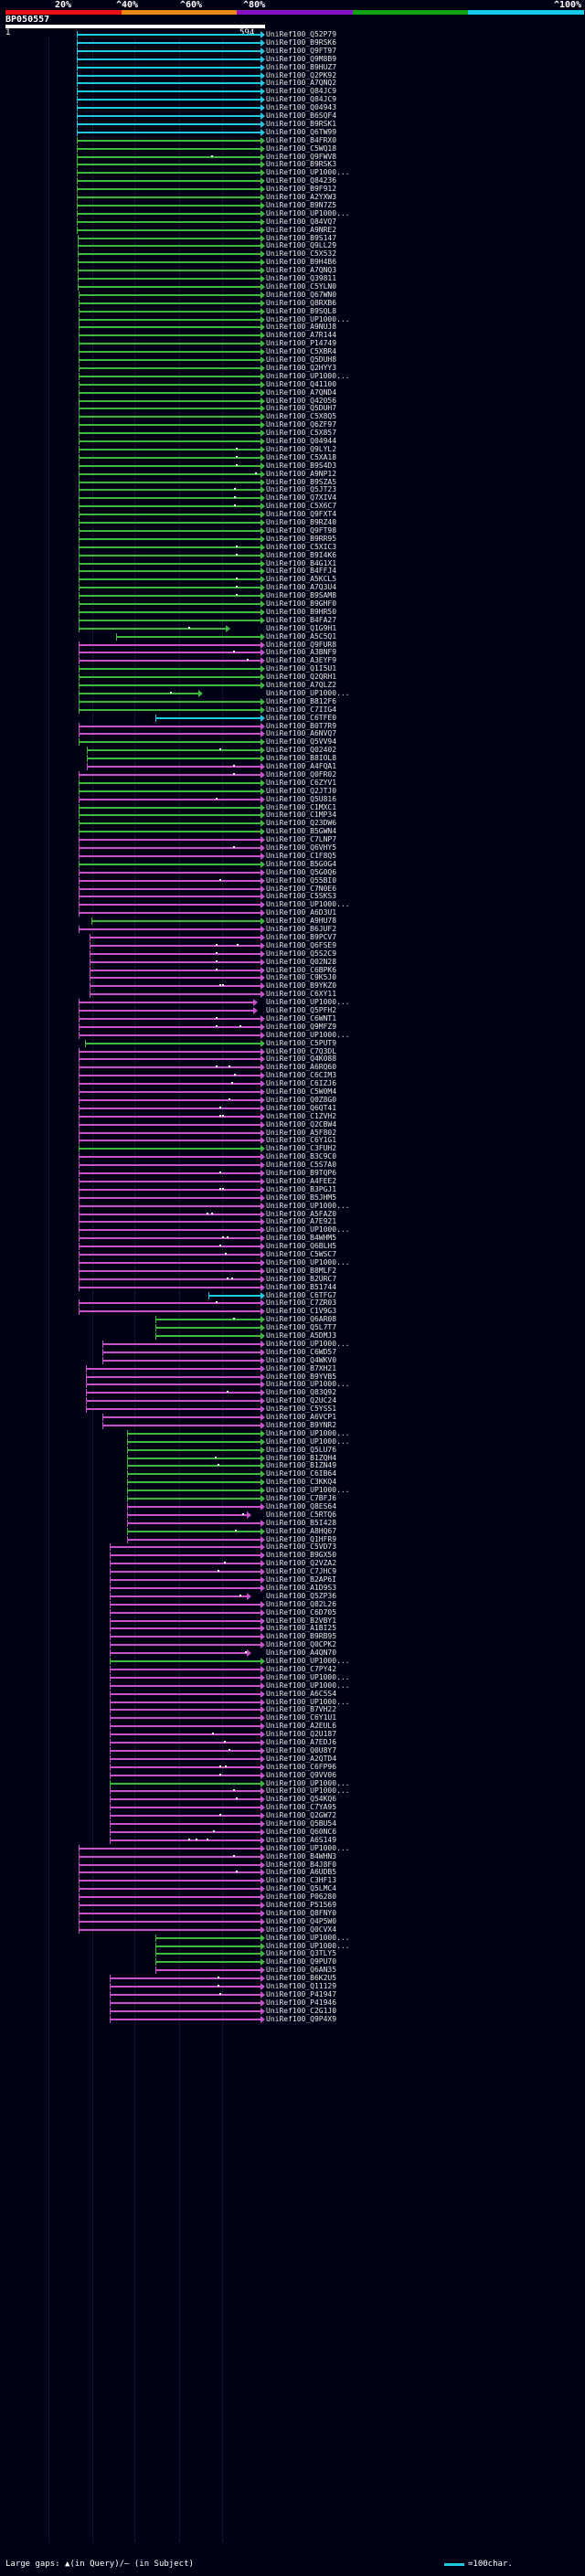  I want to click on hit-row: UniRef100_B4WHM5, so click(293, 1238).